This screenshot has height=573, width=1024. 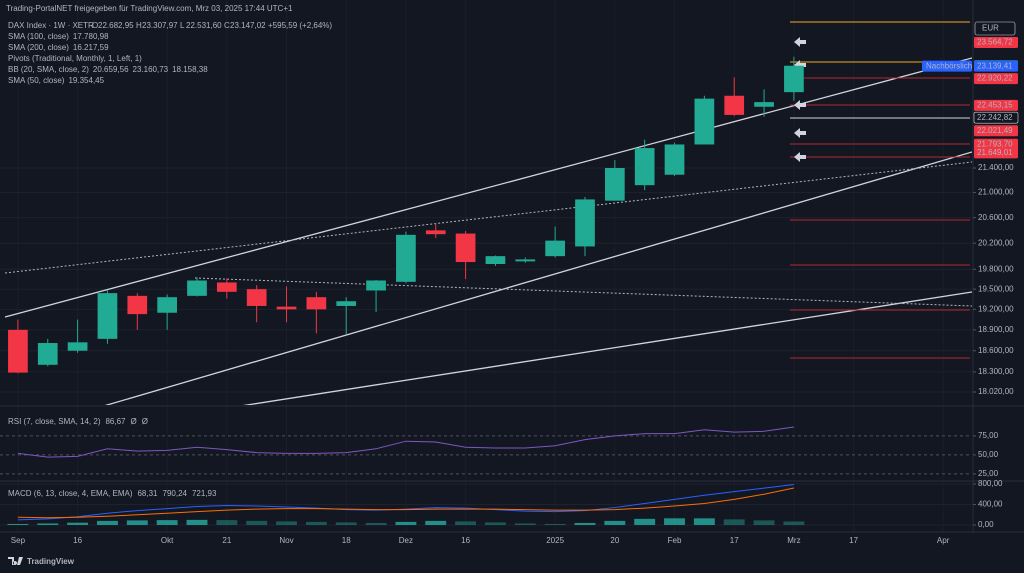 What do you see at coordinates (204, 493) in the screenshot?
I see `indicator-value: 721,93` at bounding box center [204, 493].